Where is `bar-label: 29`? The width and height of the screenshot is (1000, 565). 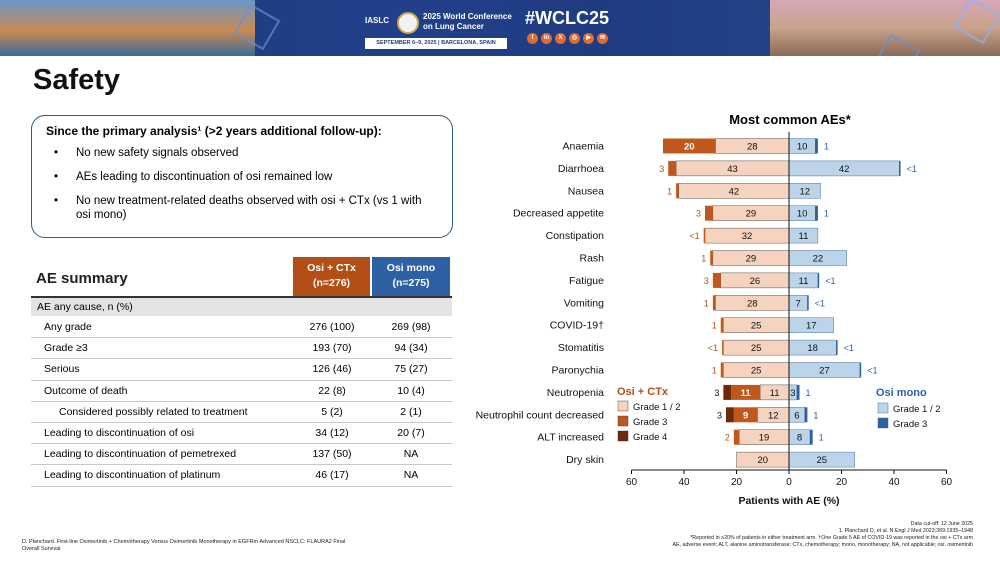
bar-label: 29 is located at coordinates (751, 259).